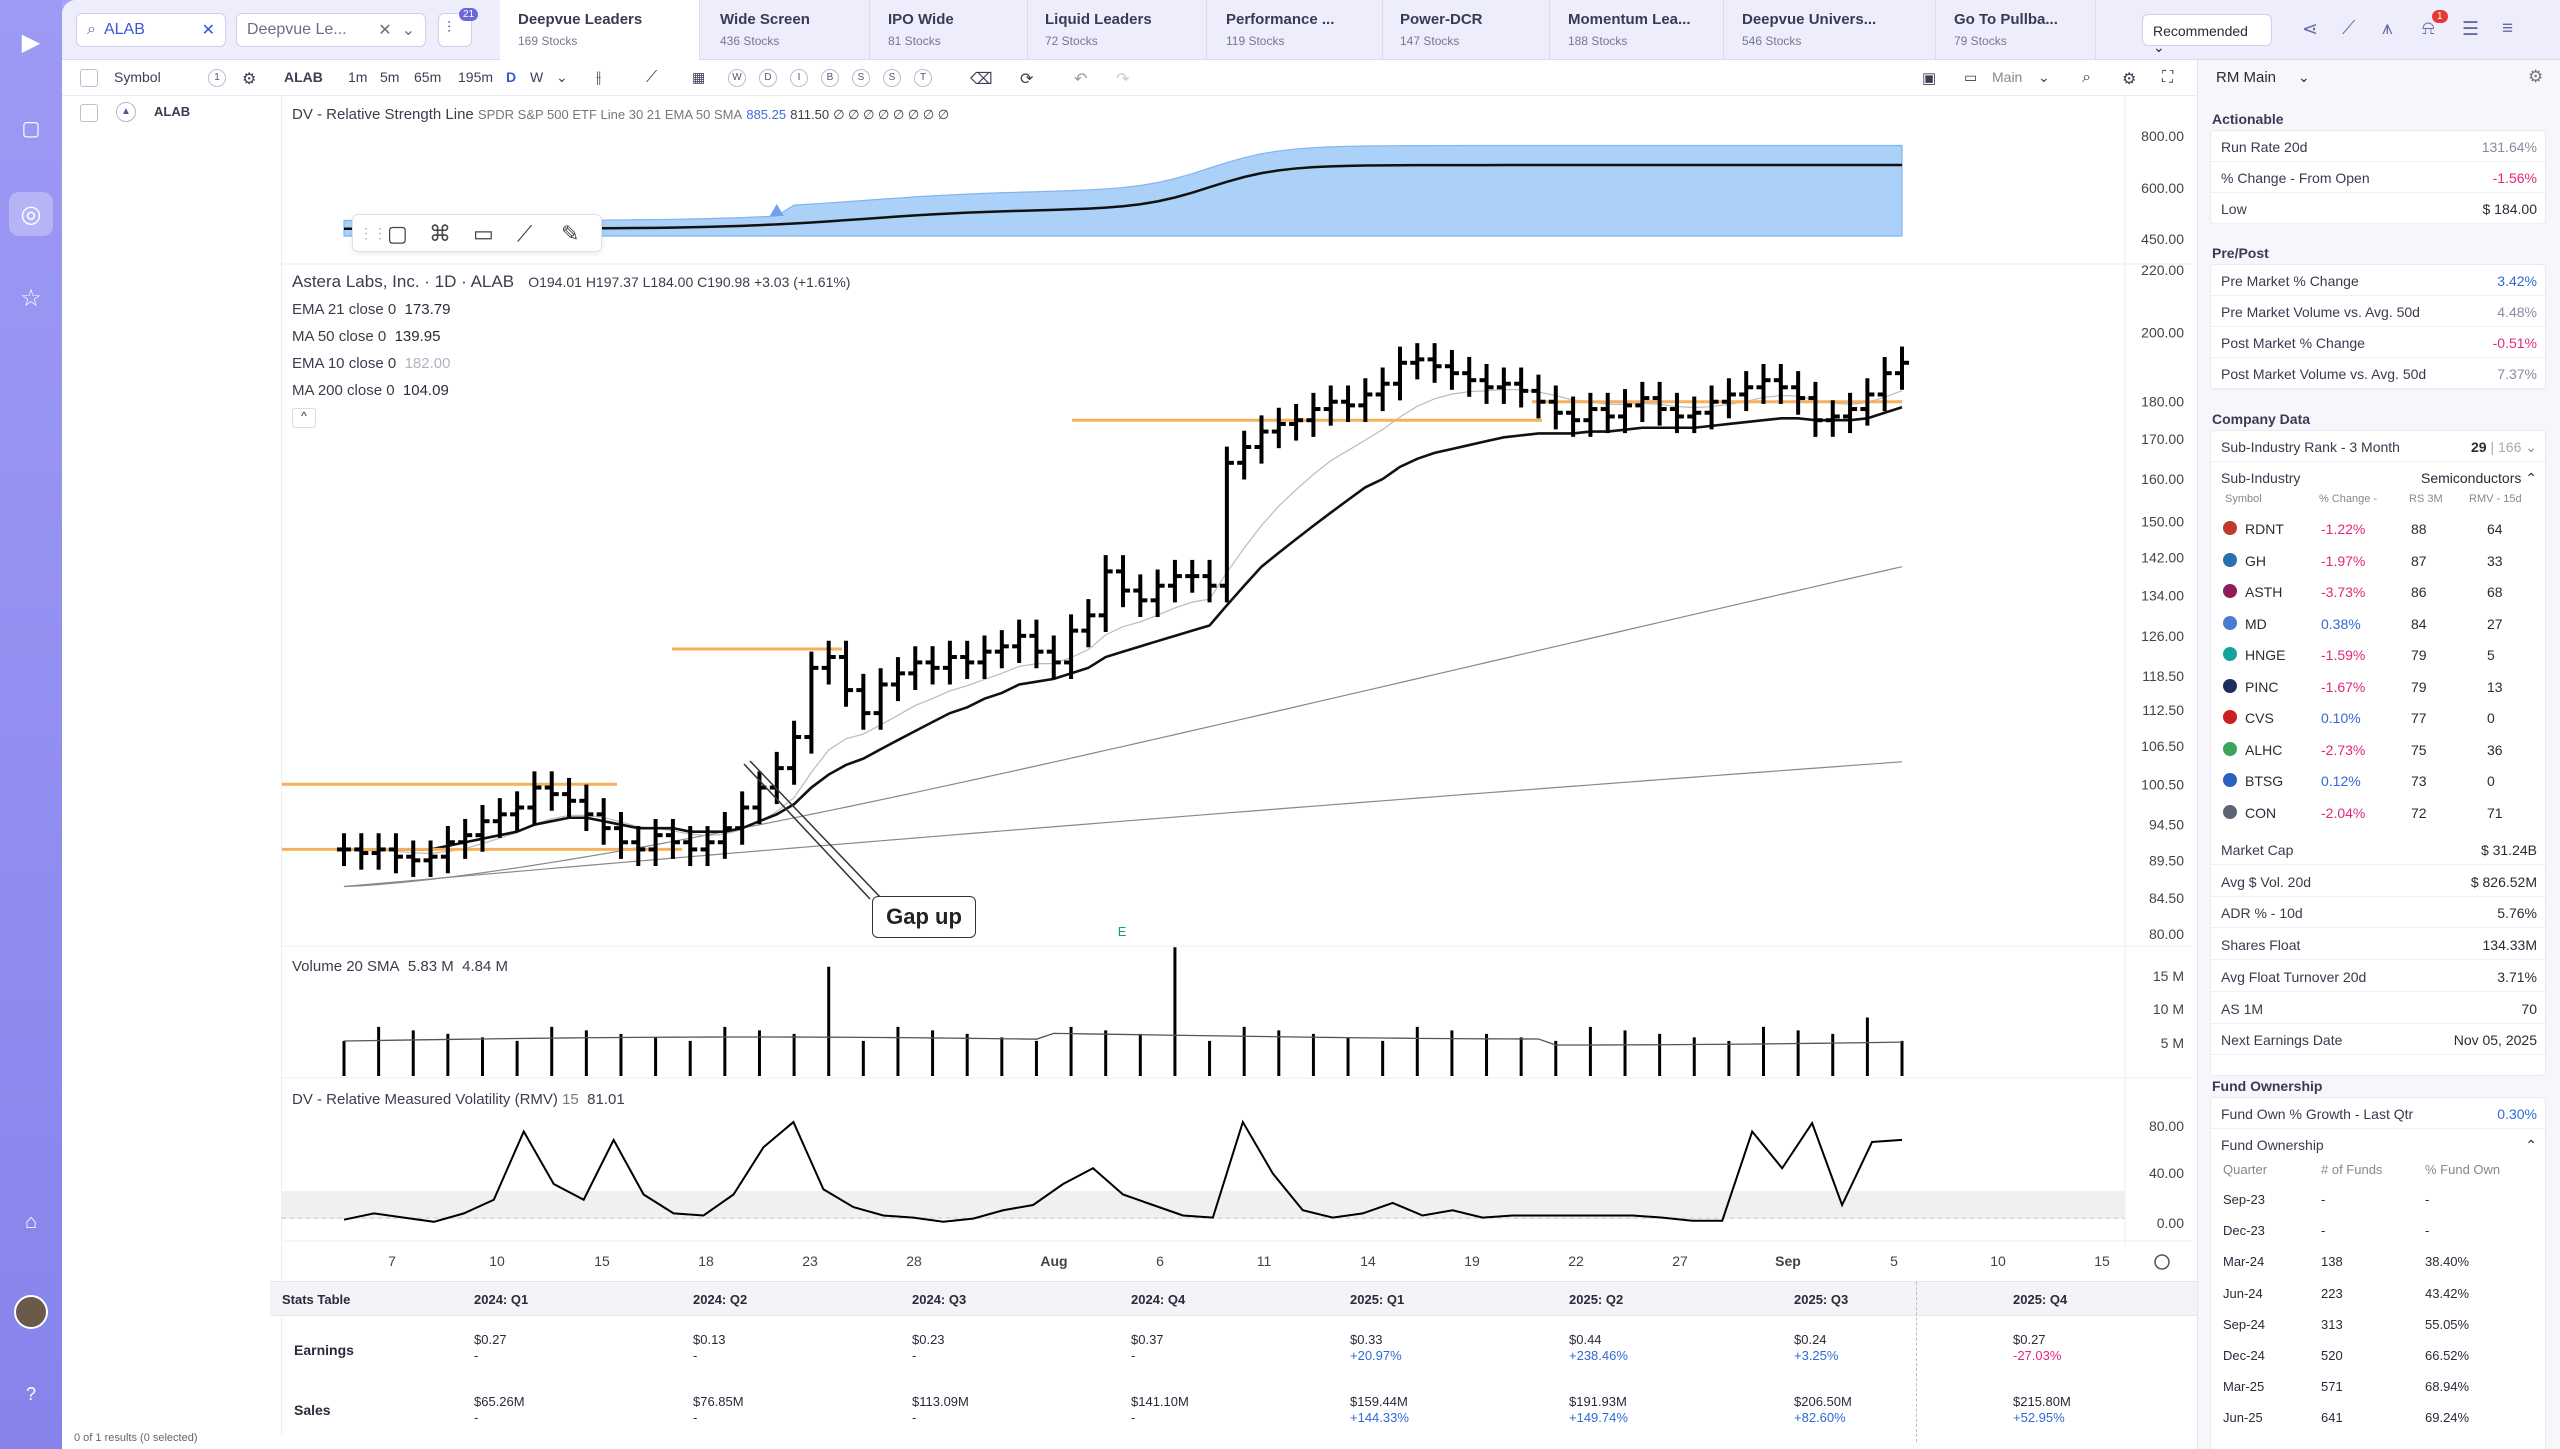 This screenshot has width=2560, height=1449. I want to click on layout-icon: ▣, so click(1929, 78).